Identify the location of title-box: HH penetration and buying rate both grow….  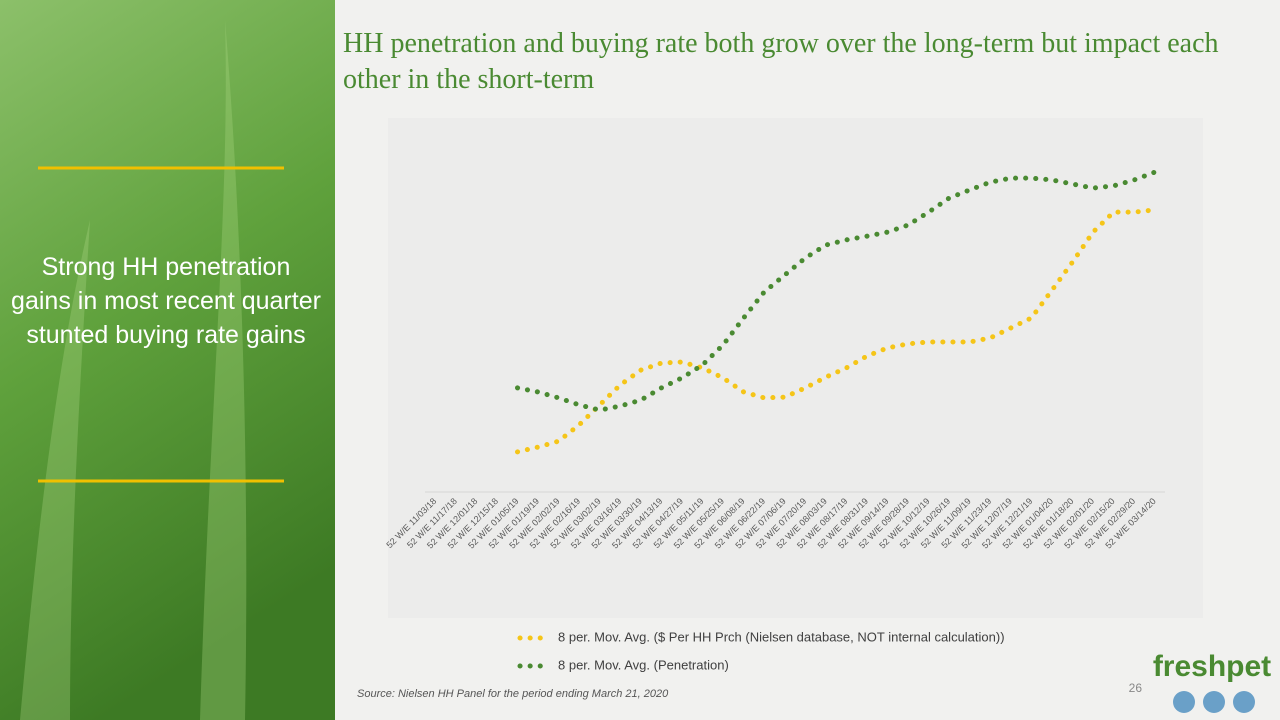
(781, 61).